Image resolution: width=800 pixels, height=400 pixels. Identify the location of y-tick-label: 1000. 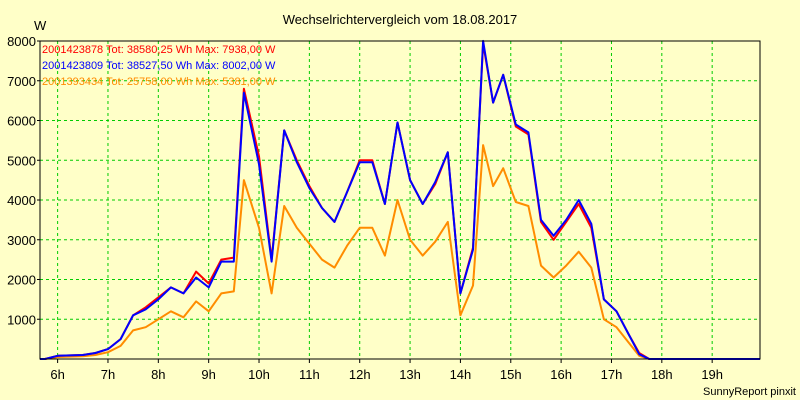
(21, 319).